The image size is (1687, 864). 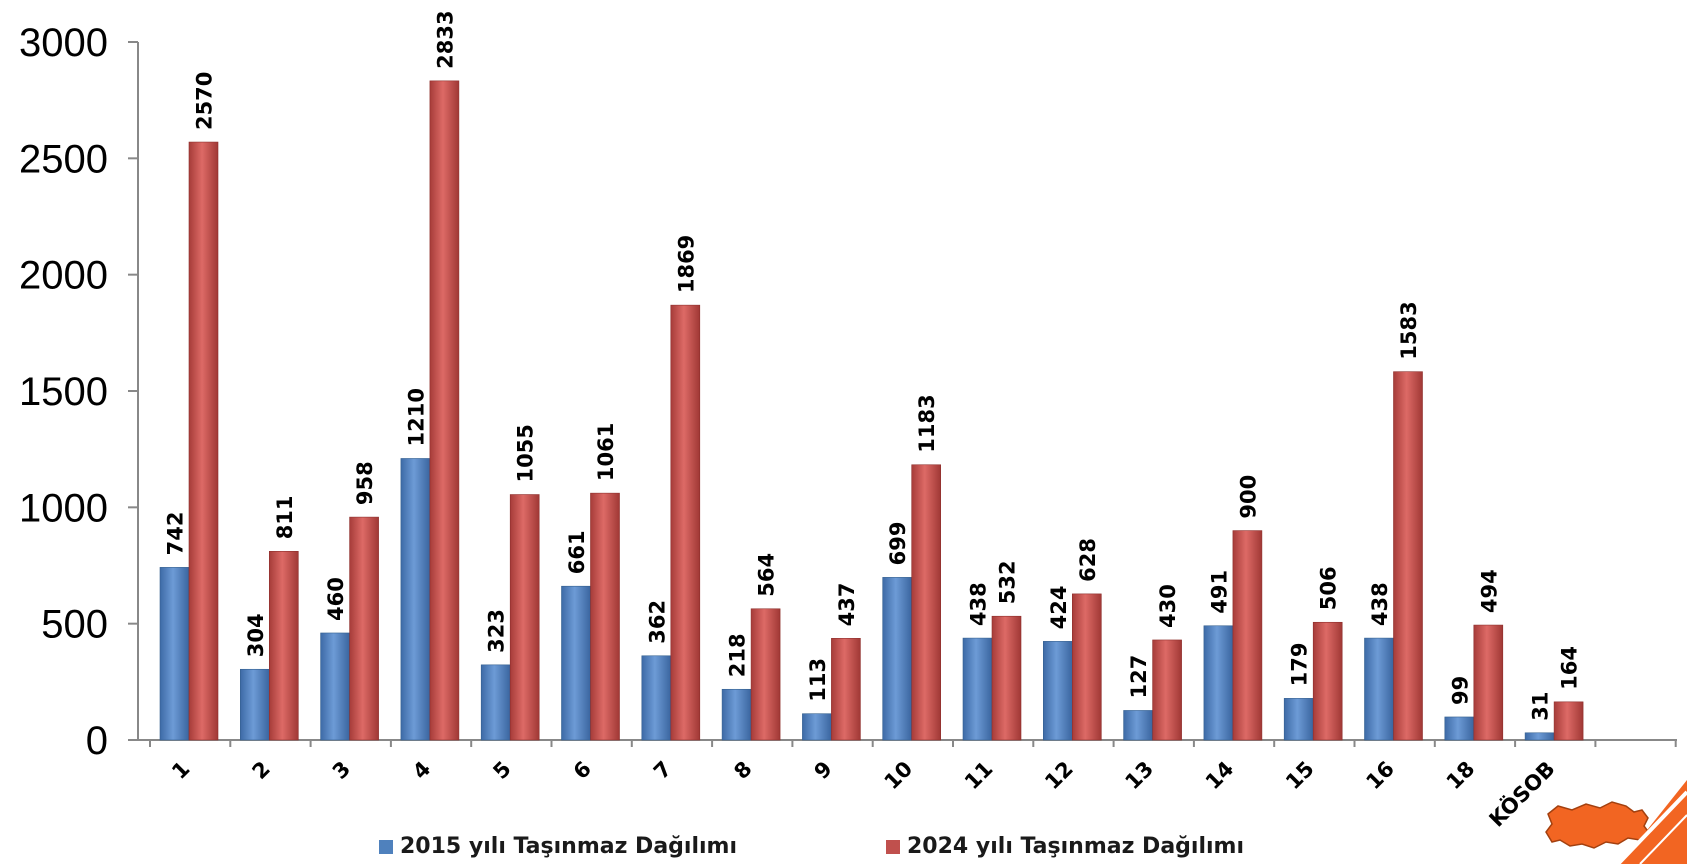 I want to click on x-tick-label: 14, so click(x=1220, y=776).